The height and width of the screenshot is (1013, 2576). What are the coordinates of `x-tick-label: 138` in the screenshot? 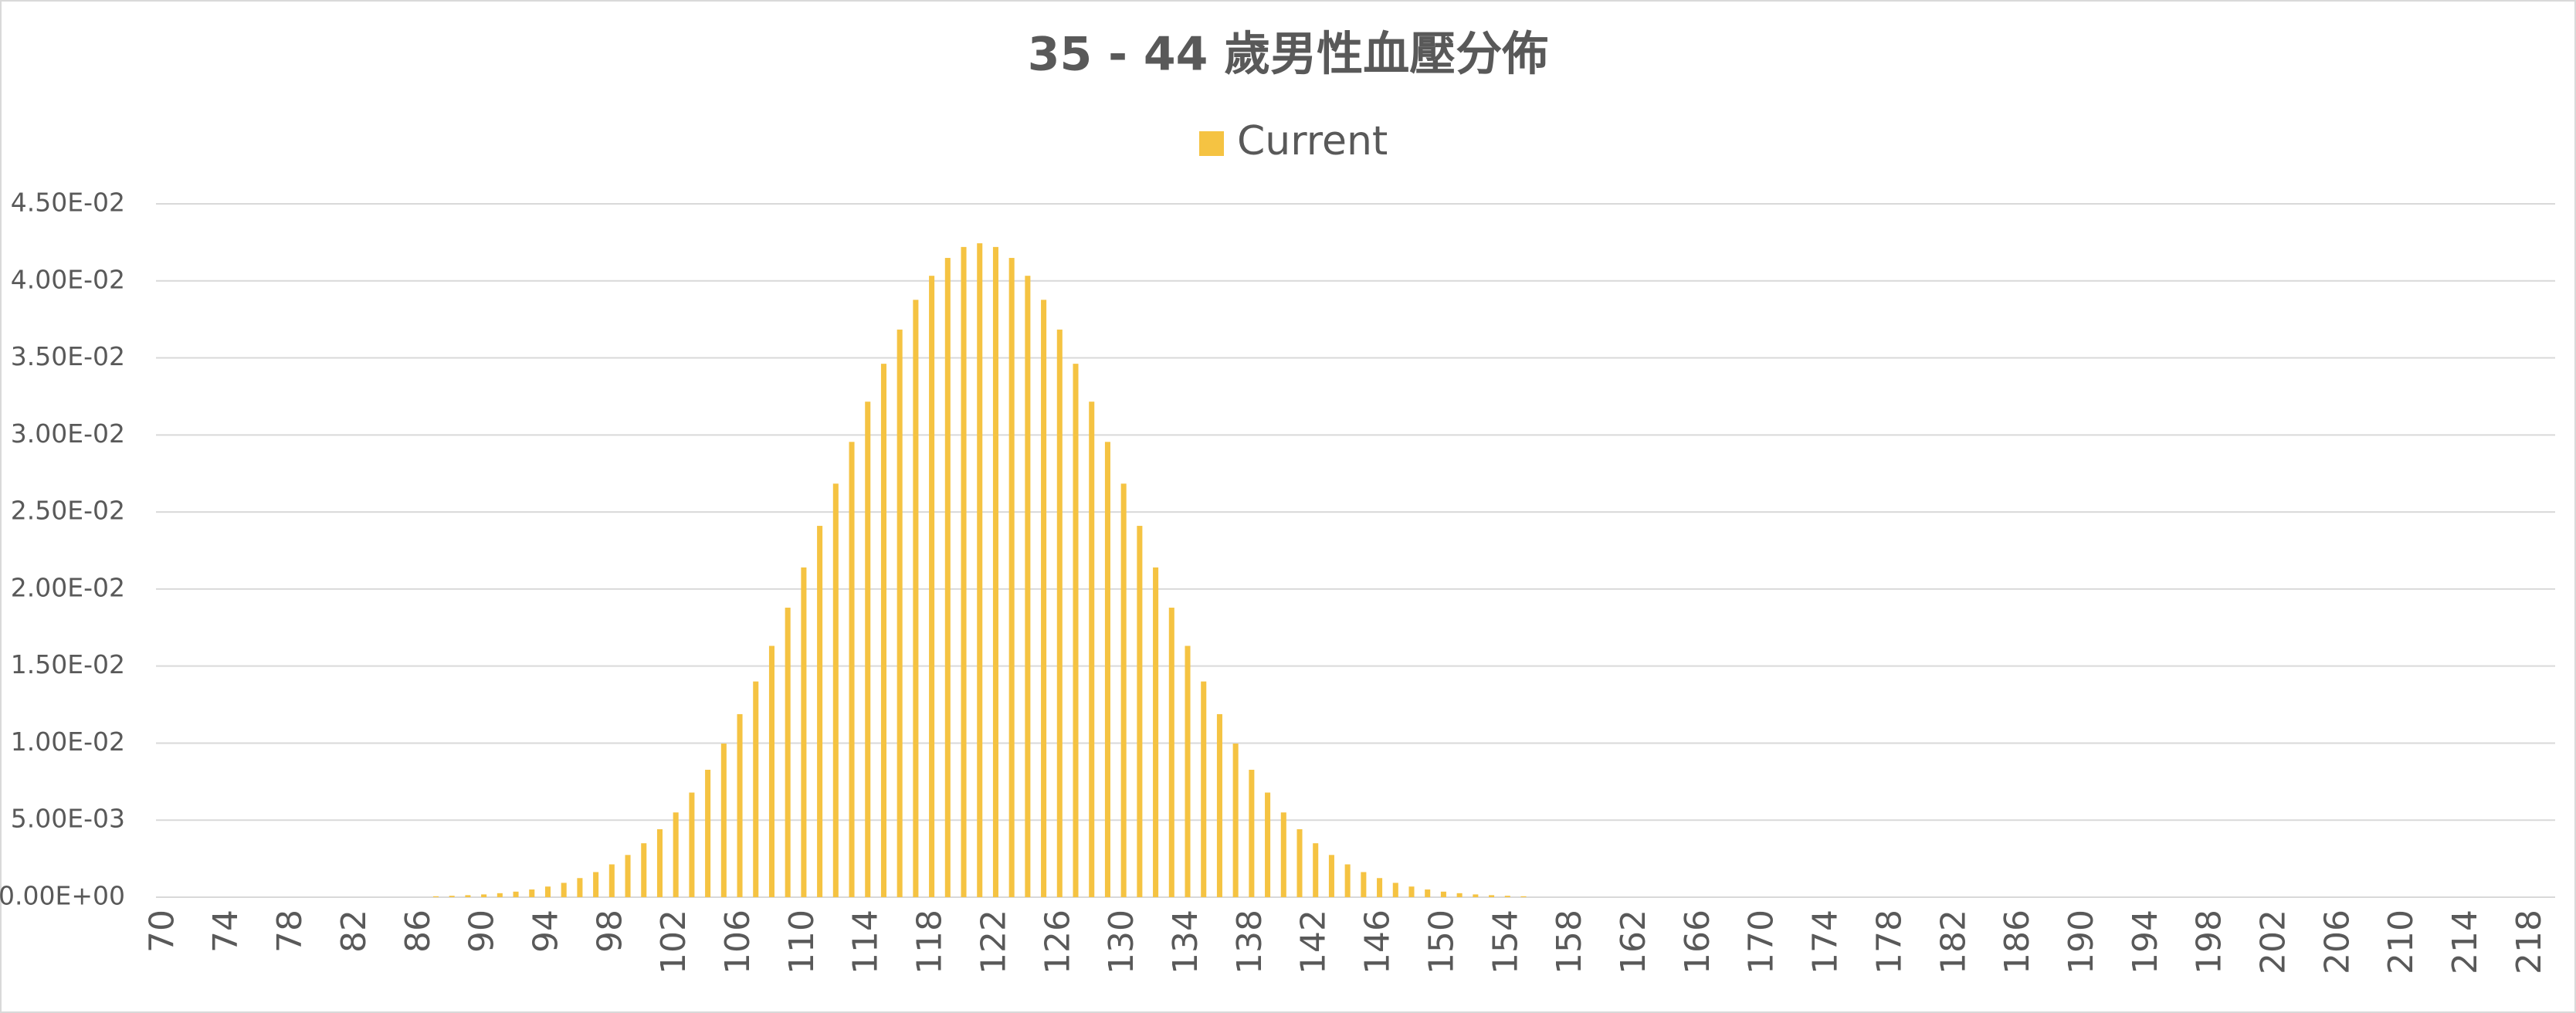 It's located at (1249, 942).